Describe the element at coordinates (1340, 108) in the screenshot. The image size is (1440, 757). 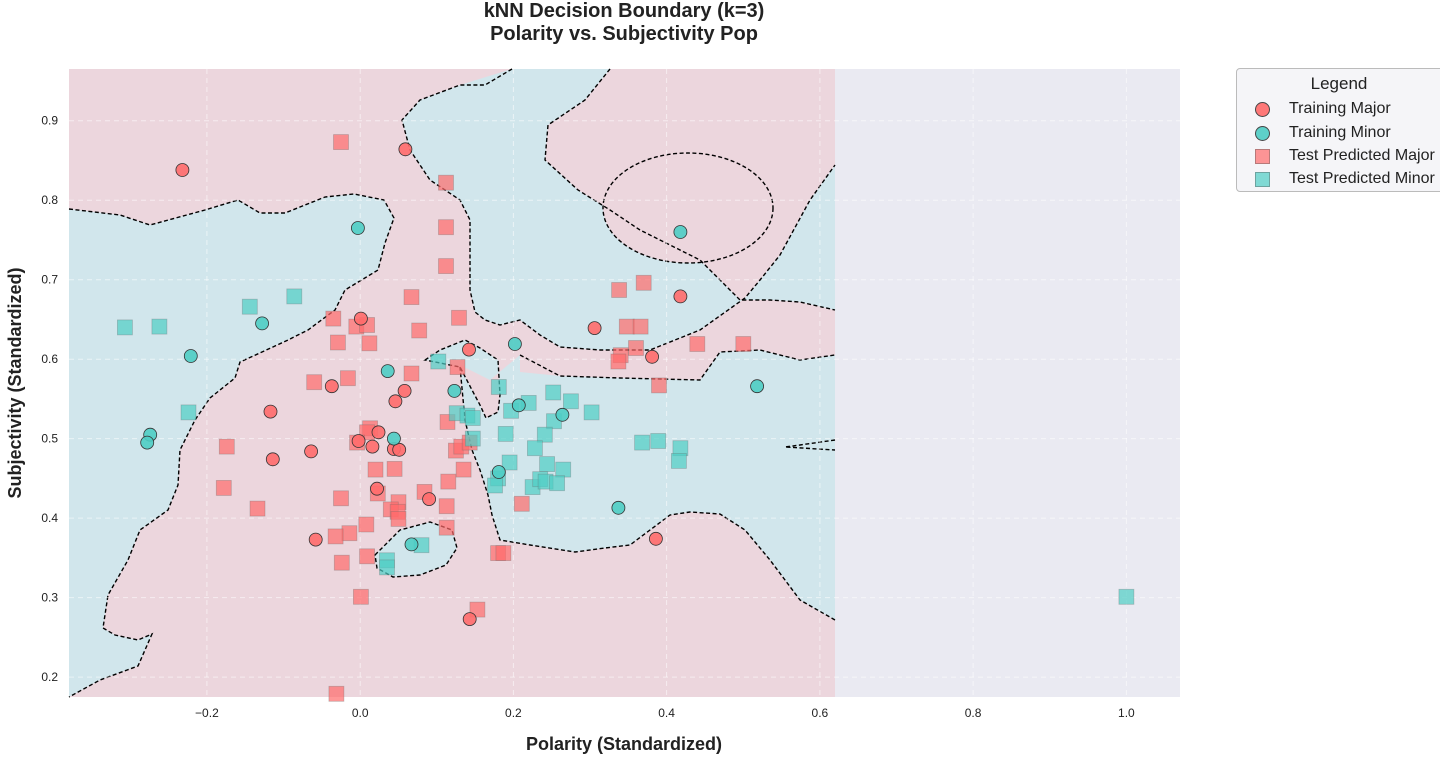
I see `legend-label-training-major: Training Major` at that location.